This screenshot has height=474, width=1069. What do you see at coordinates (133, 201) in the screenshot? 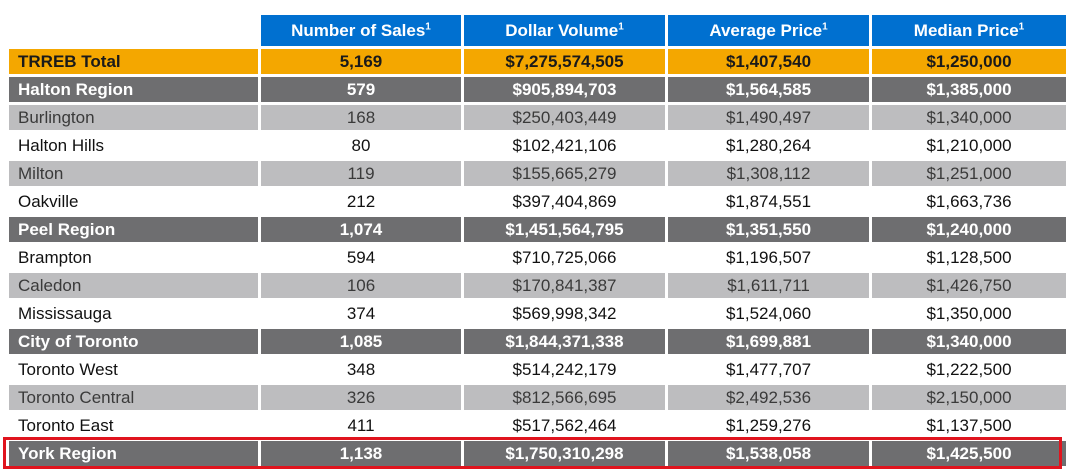
I see `region-name-cell: Oakville` at bounding box center [133, 201].